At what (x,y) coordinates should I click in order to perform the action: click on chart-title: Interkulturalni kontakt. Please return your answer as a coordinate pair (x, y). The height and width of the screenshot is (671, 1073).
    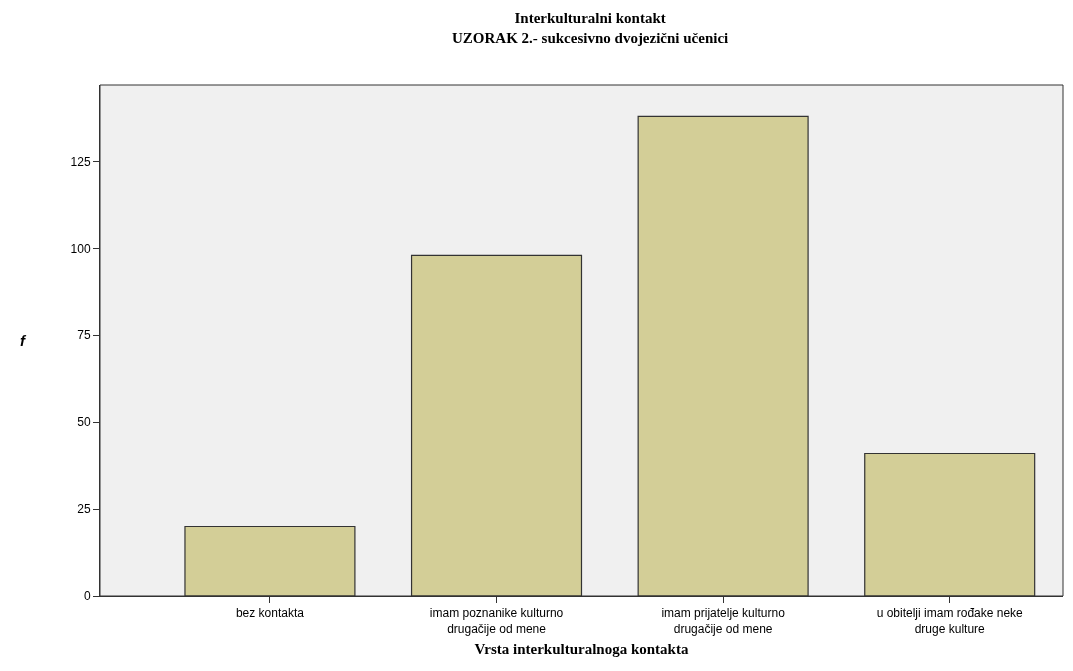
    Looking at the image, I should click on (590, 18).